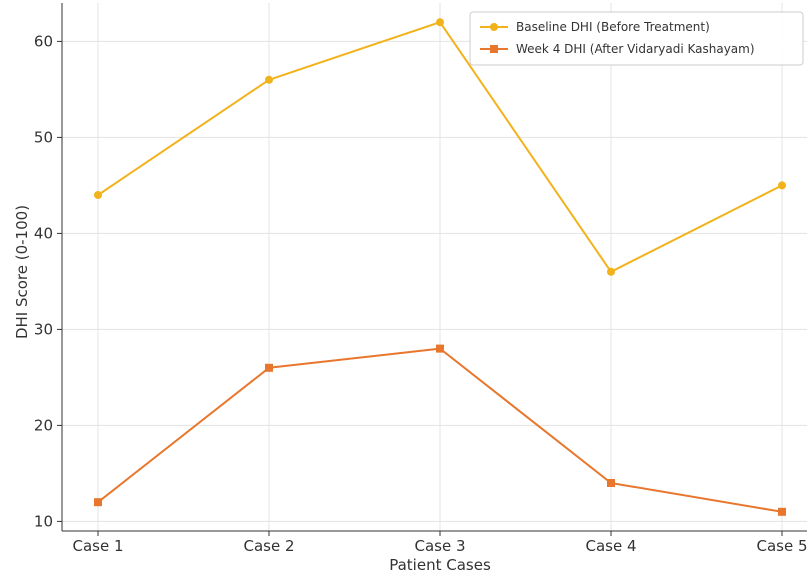 The height and width of the screenshot is (575, 807). Describe the element at coordinates (43, 329) in the screenshot. I see `y-tick-label: 30` at that location.